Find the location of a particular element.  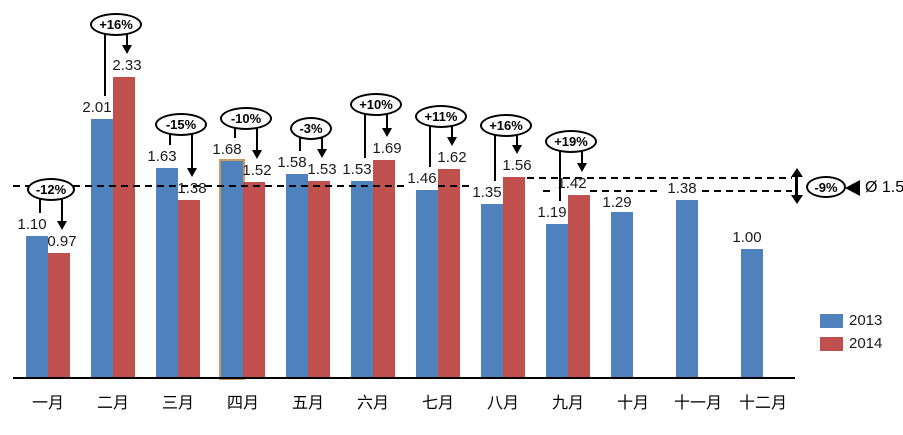

legend-label-2013: 2013 is located at coordinates (866, 320).